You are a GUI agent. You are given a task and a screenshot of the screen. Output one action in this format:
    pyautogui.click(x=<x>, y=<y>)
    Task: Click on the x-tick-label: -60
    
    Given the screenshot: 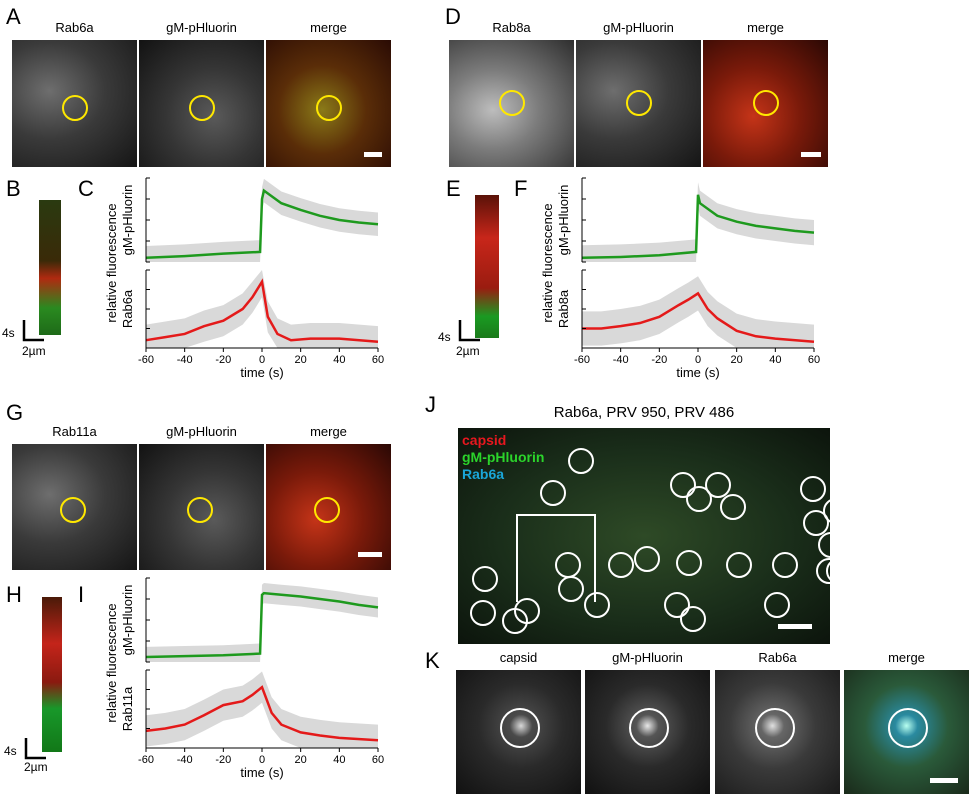 What is the action you would take?
    pyautogui.click(x=582, y=360)
    